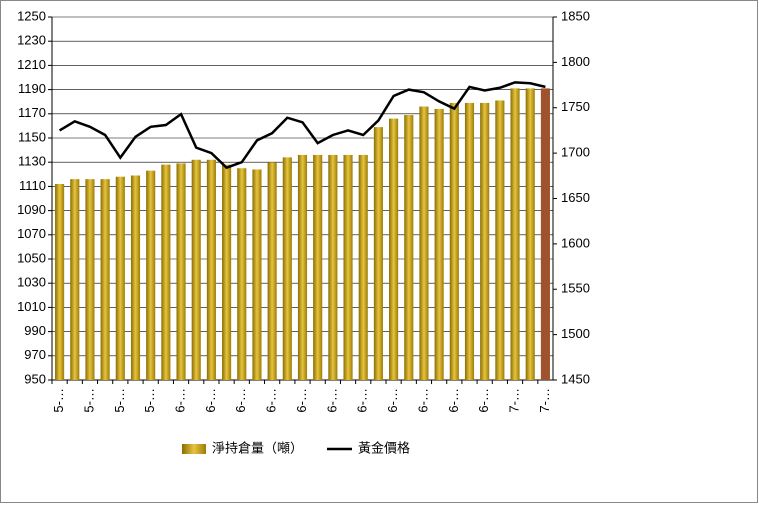 The width and height of the screenshot is (759, 509). Describe the element at coordinates (32, 185) in the screenshot. I see `y-tick-label: 1110` at that location.